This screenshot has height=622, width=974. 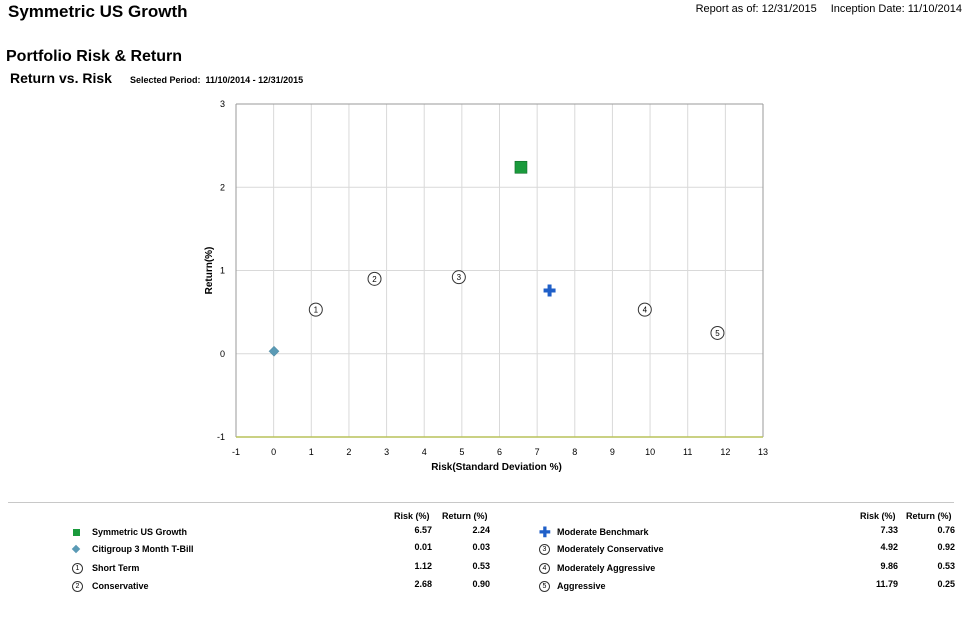 What do you see at coordinates (222, 104) in the screenshot?
I see `y-tick-label: 3` at bounding box center [222, 104].